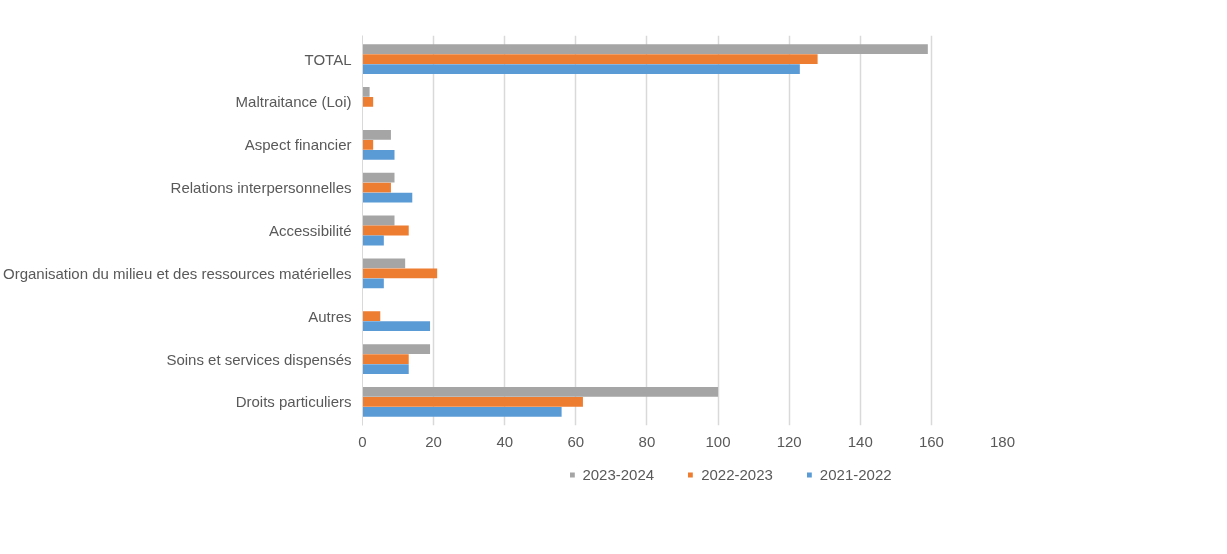  I want to click on y-tick-label: Maltraitance (Loi), so click(293, 102).